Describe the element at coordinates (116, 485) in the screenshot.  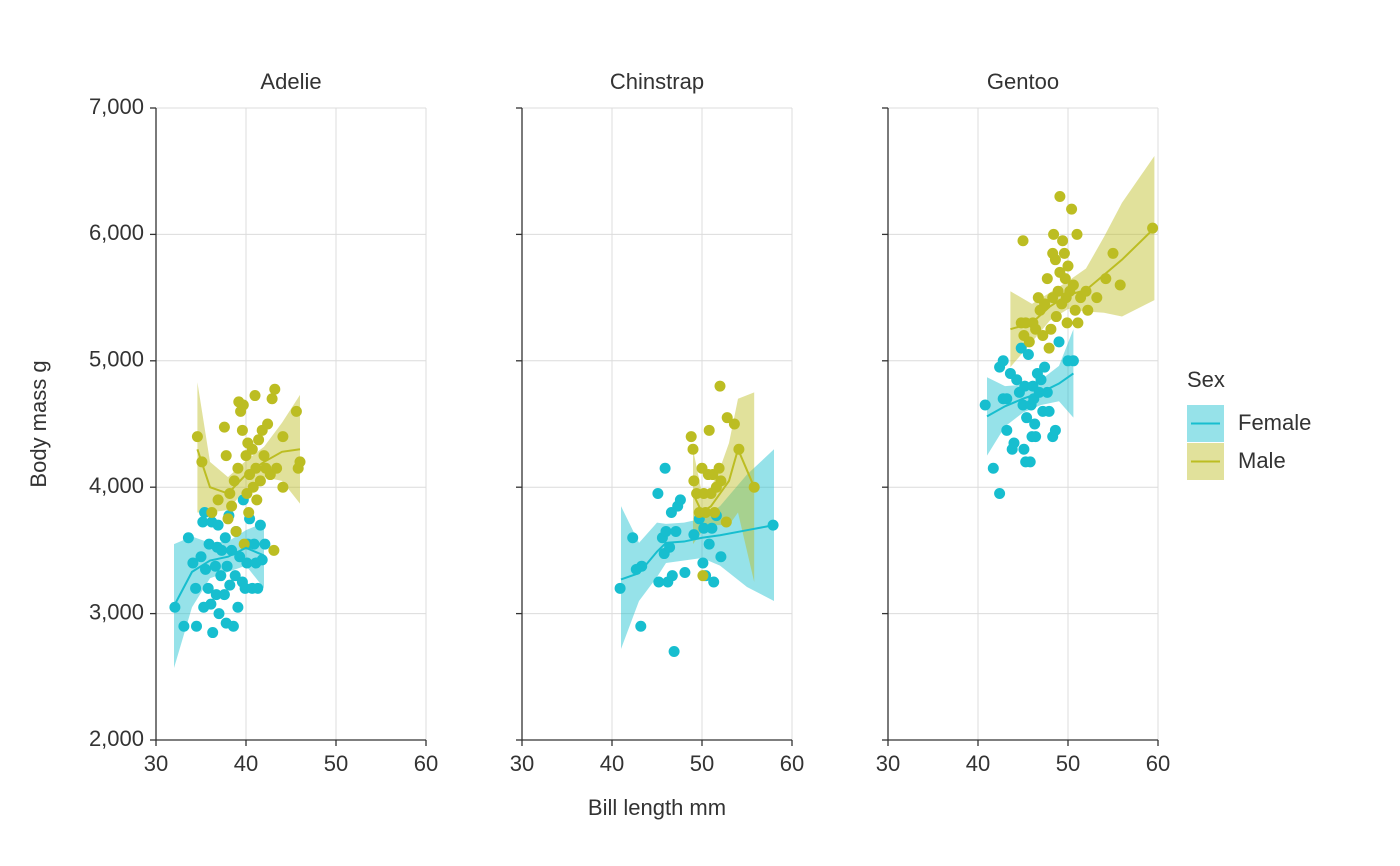
I see `y-tick-label: 4,000` at that location.